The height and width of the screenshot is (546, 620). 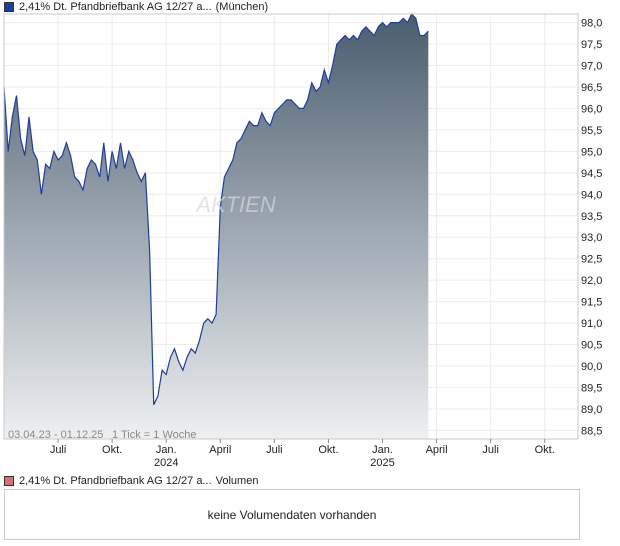 I want to click on y-tick-label: 90,0, so click(x=591, y=367).